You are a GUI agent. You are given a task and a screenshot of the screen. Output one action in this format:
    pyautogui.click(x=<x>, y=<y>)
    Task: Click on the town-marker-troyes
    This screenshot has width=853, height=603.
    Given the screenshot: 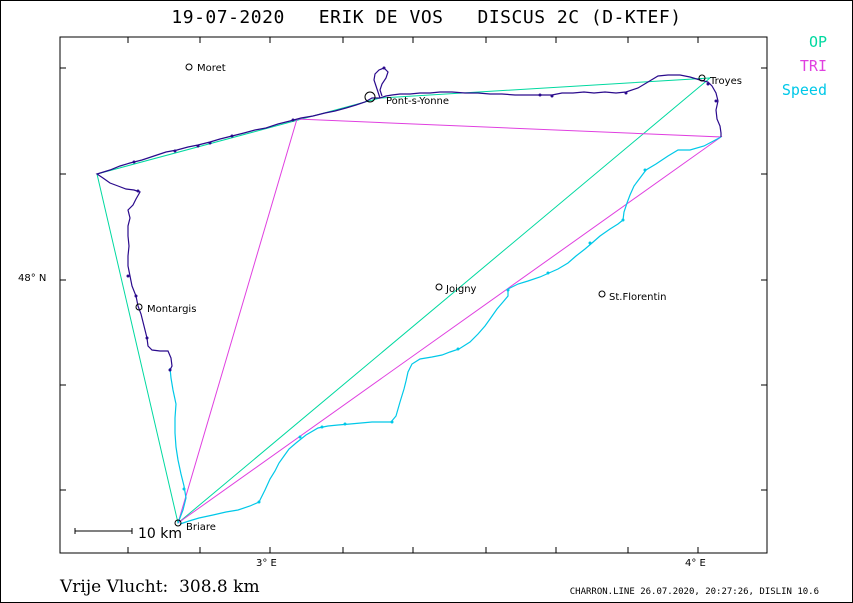 What is the action you would take?
    pyautogui.click(x=702, y=78)
    